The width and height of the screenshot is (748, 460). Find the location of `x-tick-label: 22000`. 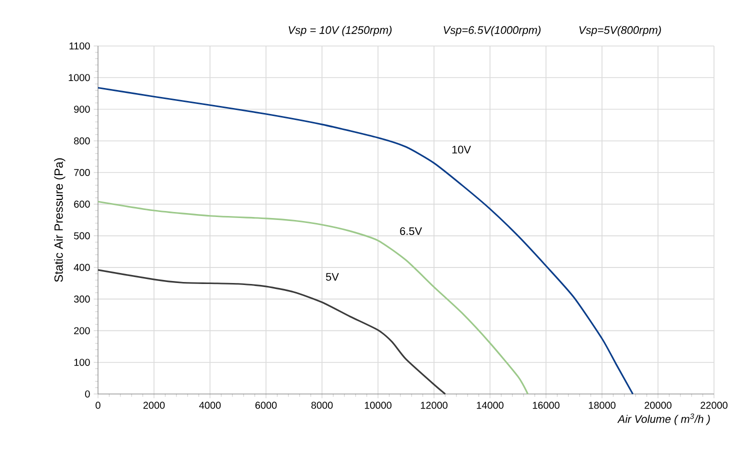

x-tick-label: 22000 is located at coordinates (714, 405).